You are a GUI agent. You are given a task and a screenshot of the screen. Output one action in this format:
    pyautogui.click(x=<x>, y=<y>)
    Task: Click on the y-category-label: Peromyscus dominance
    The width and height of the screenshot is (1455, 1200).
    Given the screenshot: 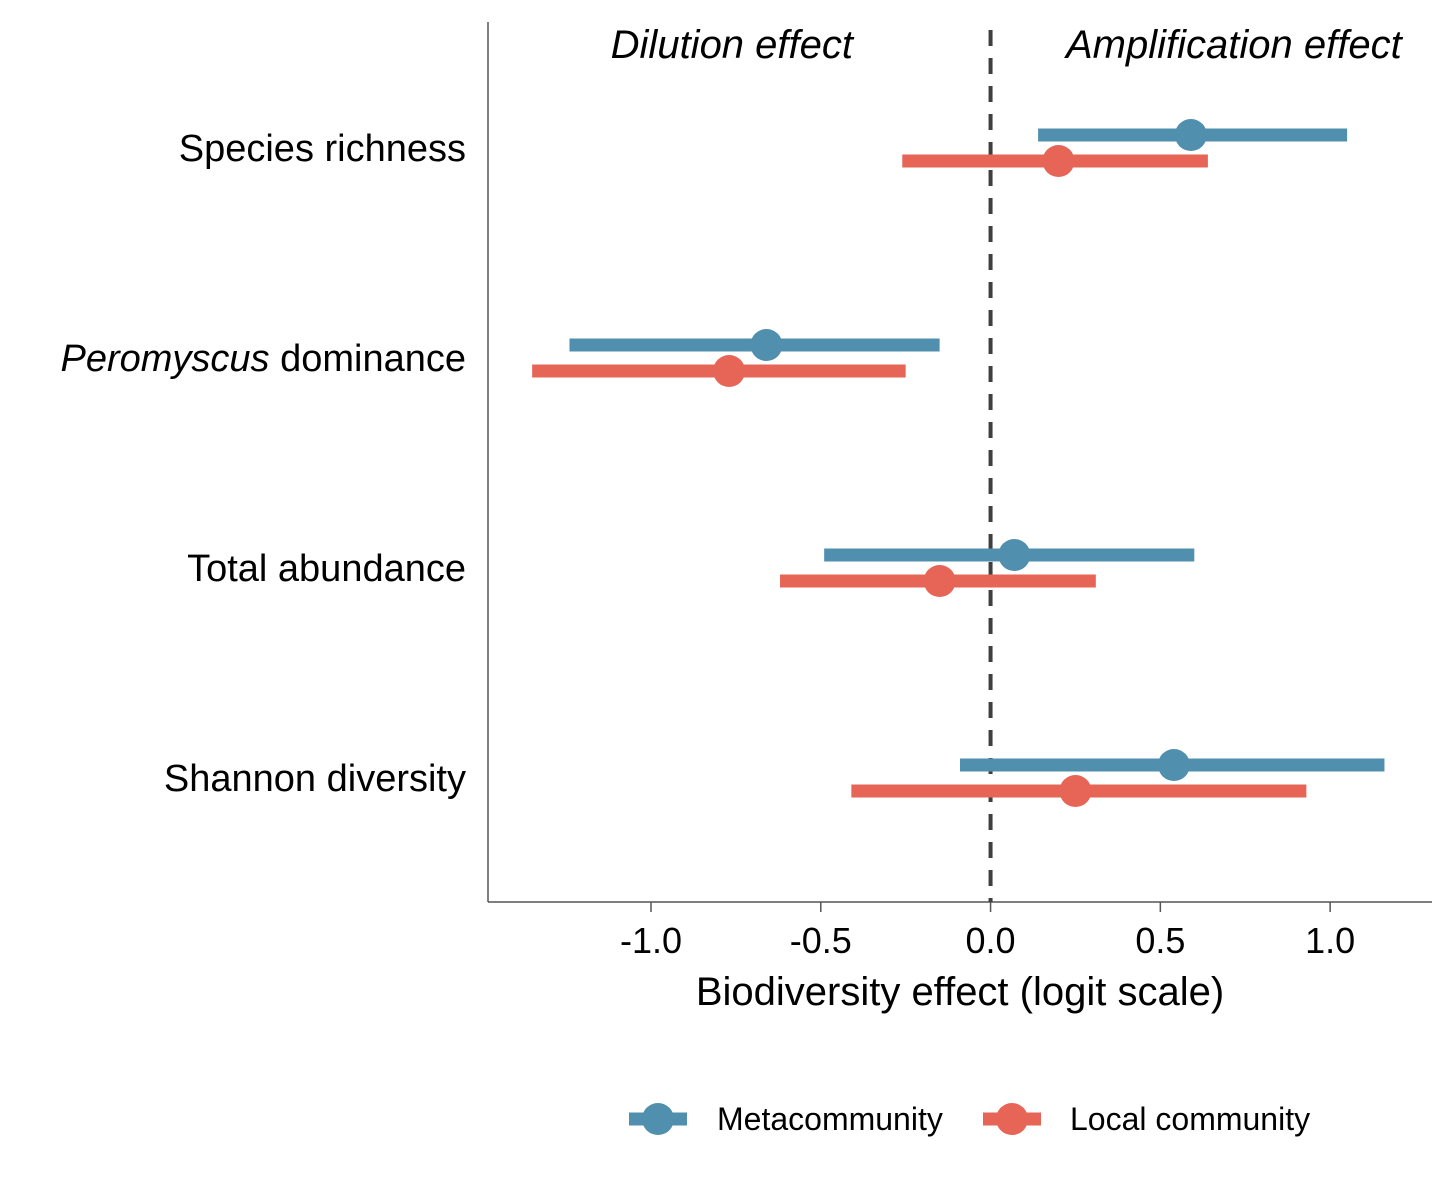 What is the action you would take?
    pyautogui.click(x=263, y=359)
    